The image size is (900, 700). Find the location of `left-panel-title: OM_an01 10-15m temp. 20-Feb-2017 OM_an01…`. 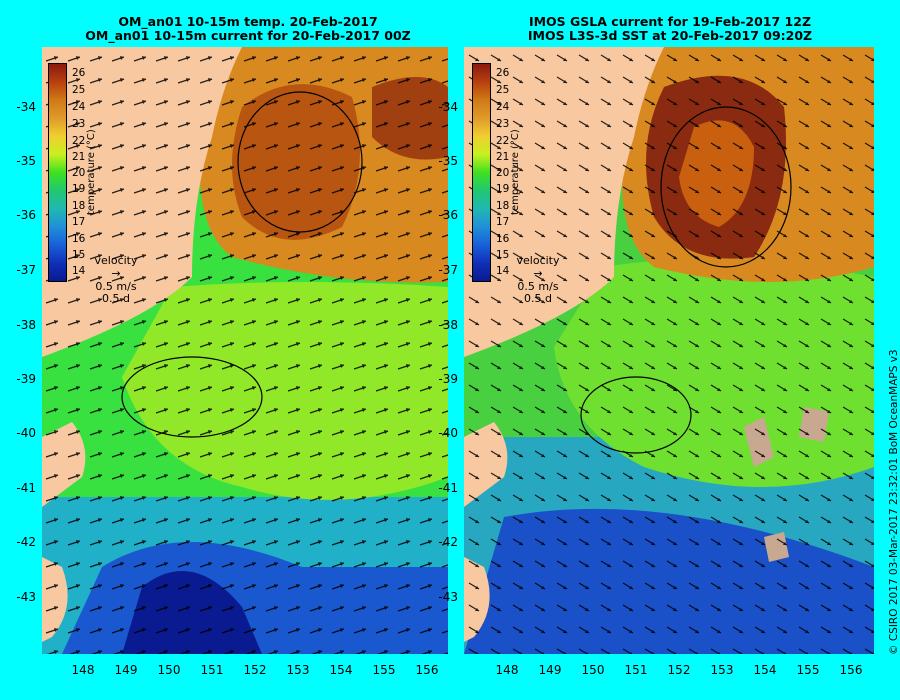

left-panel-title: OM_an01 10-15m temp. 20-Feb-2017 OM_an01… is located at coordinates (248, 29).